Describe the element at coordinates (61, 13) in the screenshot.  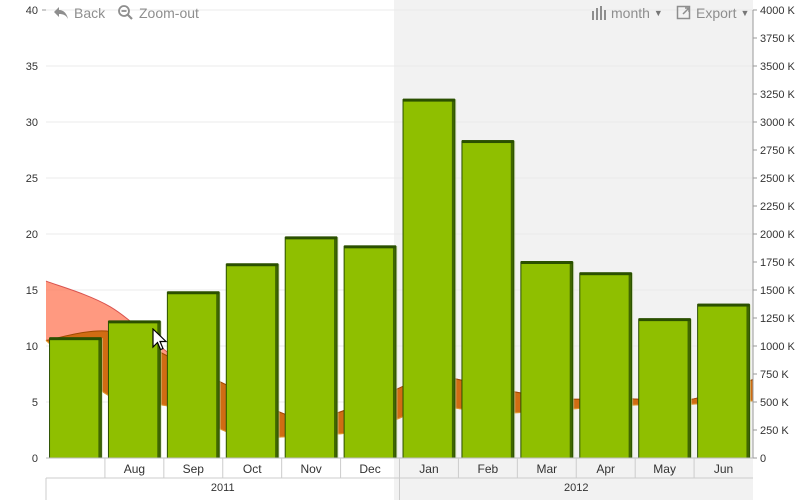
I see `back-icon` at that location.